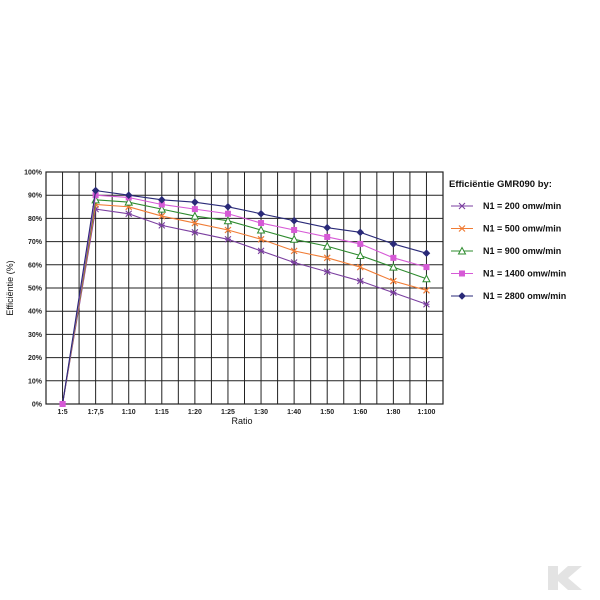  Describe the element at coordinates (96, 412) in the screenshot. I see `x-tick-label: 1:7,5` at that location.